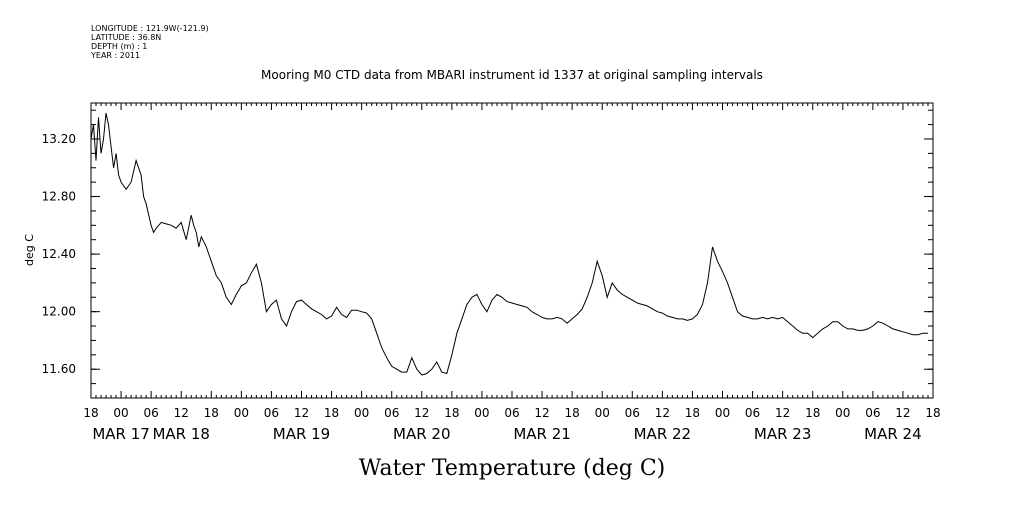  I want to click on y-tick-label: 12.80, so click(59, 197).